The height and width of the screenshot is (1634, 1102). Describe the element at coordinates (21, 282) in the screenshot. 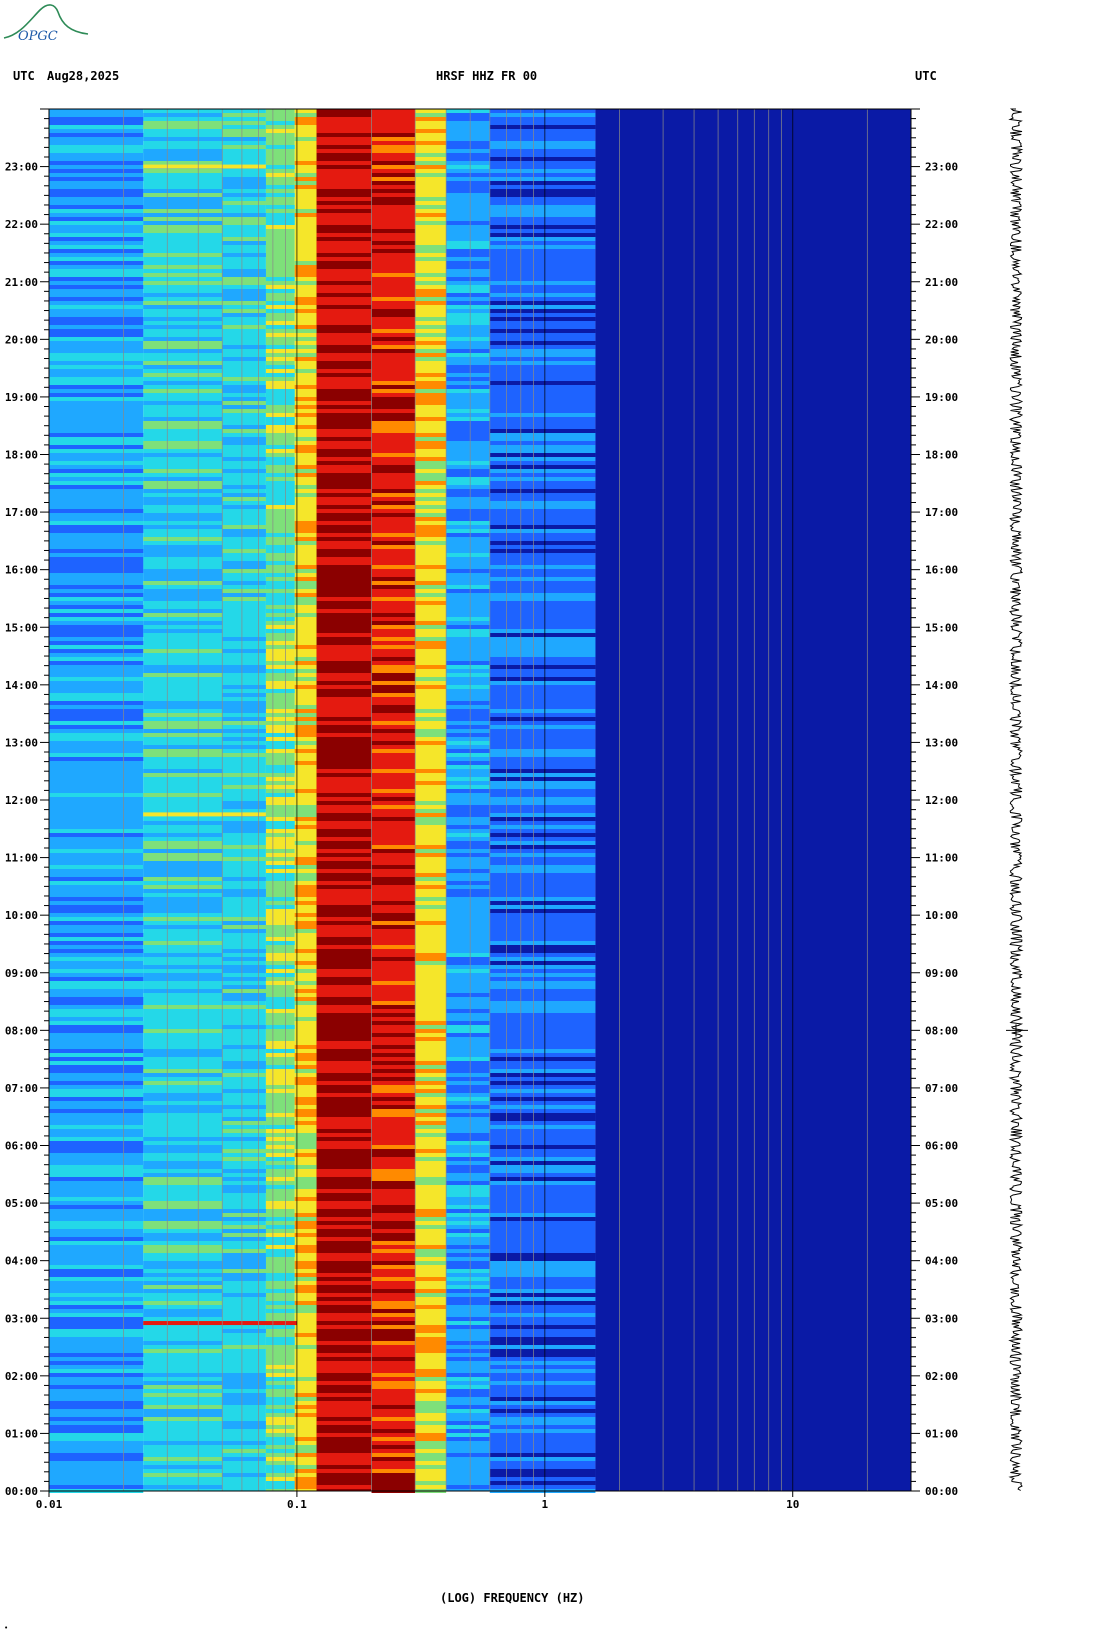

I see `y-tick-label-left: 21:00` at that location.